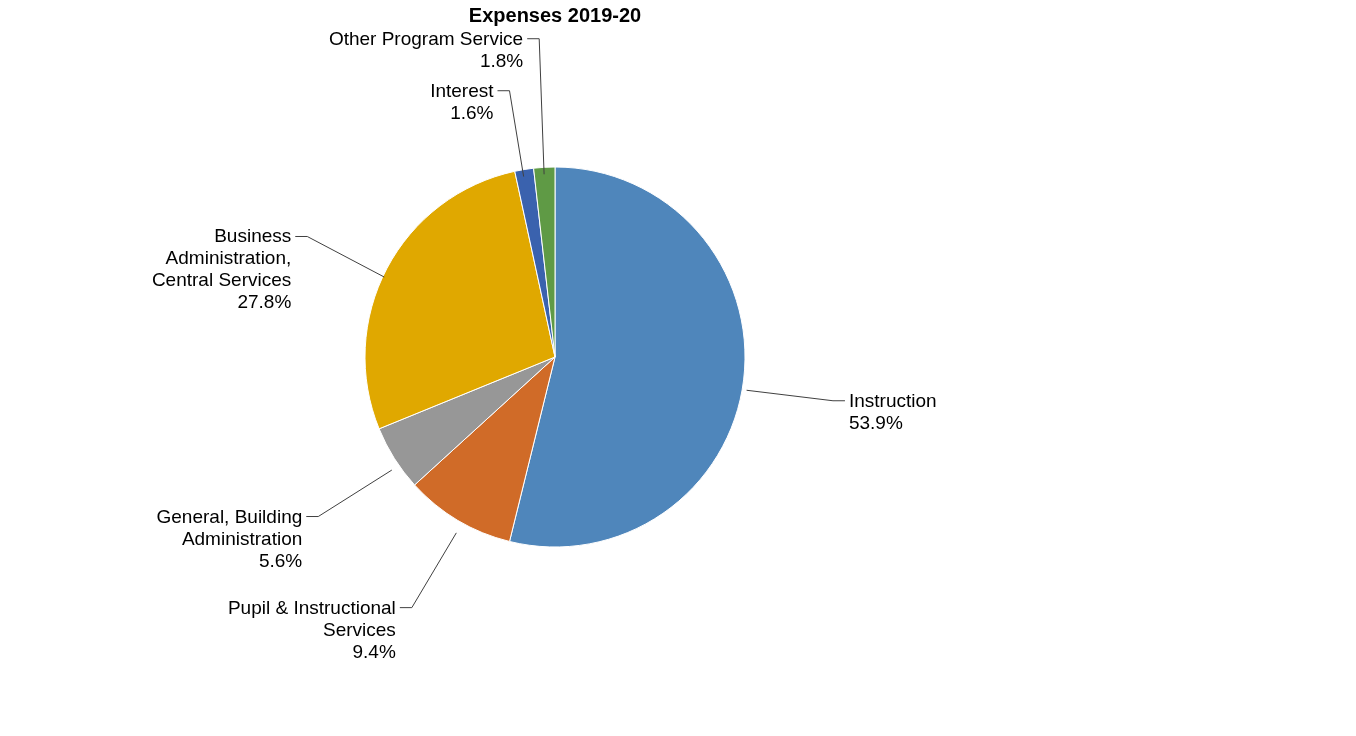 Image resolution: width=1356 pixels, height=736 pixels. What do you see at coordinates (426, 38) in the screenshot?
I see `slice-label: Other Program Service` at bounding box center [426, 38].